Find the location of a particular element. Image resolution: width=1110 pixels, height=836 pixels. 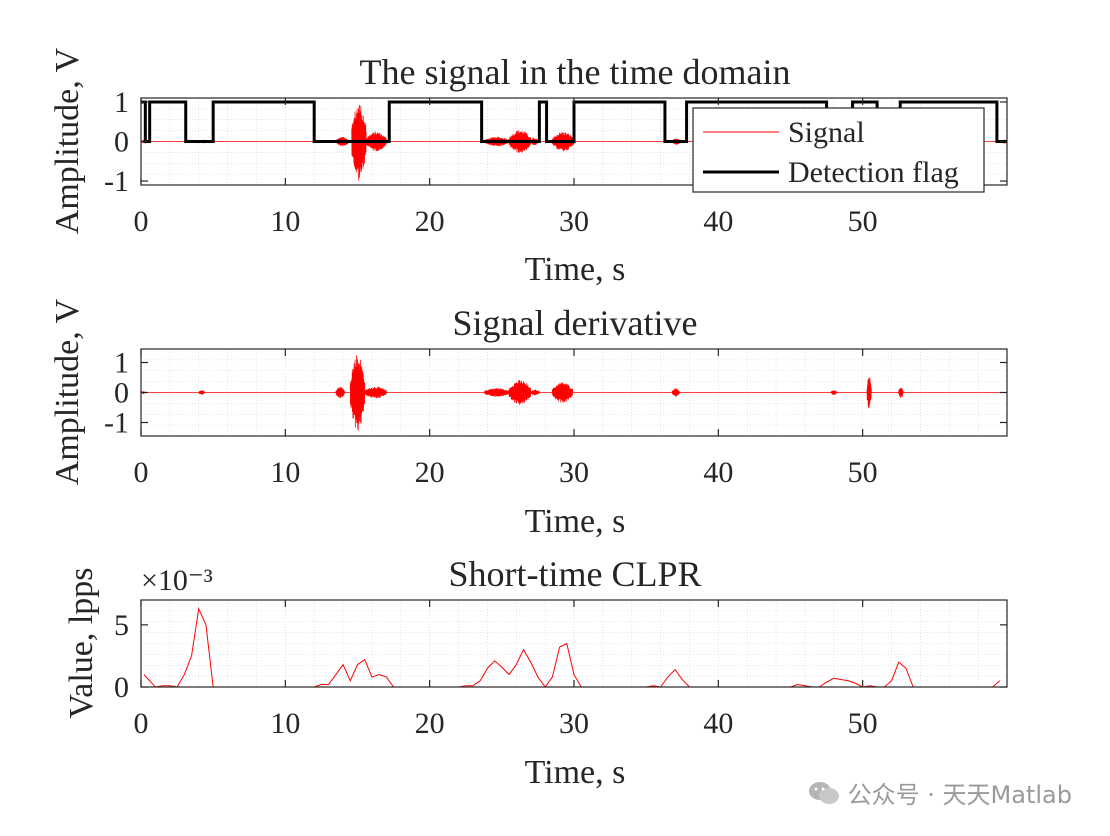

subplot2-y-ticks: -101 is located at coordinates (555, 393).